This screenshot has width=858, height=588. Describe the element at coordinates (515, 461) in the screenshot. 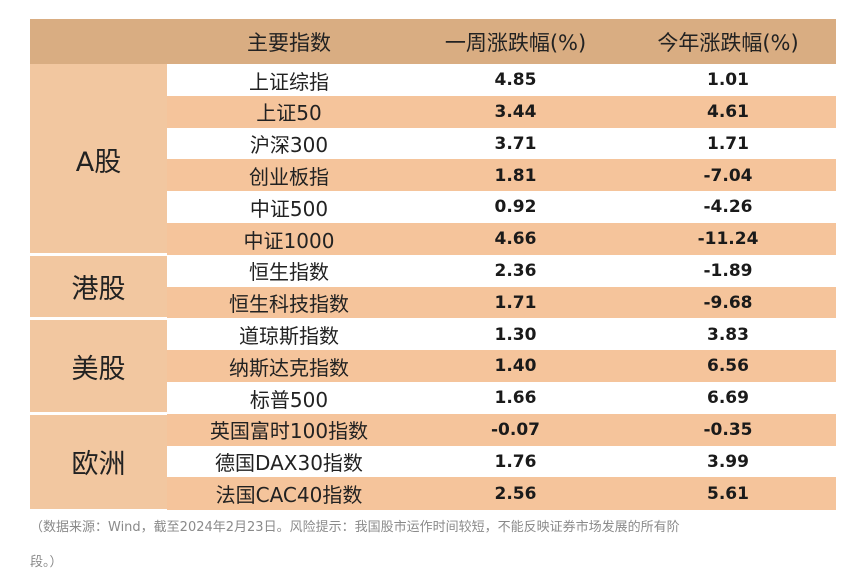

I see `weekly-change-cell: 1.76` at that location.